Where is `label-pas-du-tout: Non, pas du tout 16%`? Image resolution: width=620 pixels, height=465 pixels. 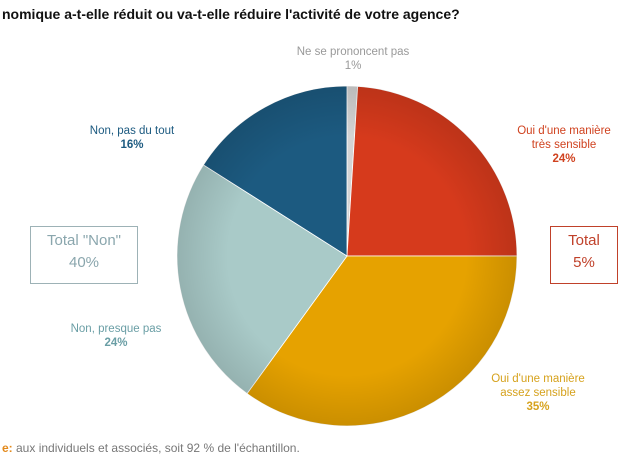 label-pas-du-tout: Non, pas du tout 16% is located at coordinates (132, 138).